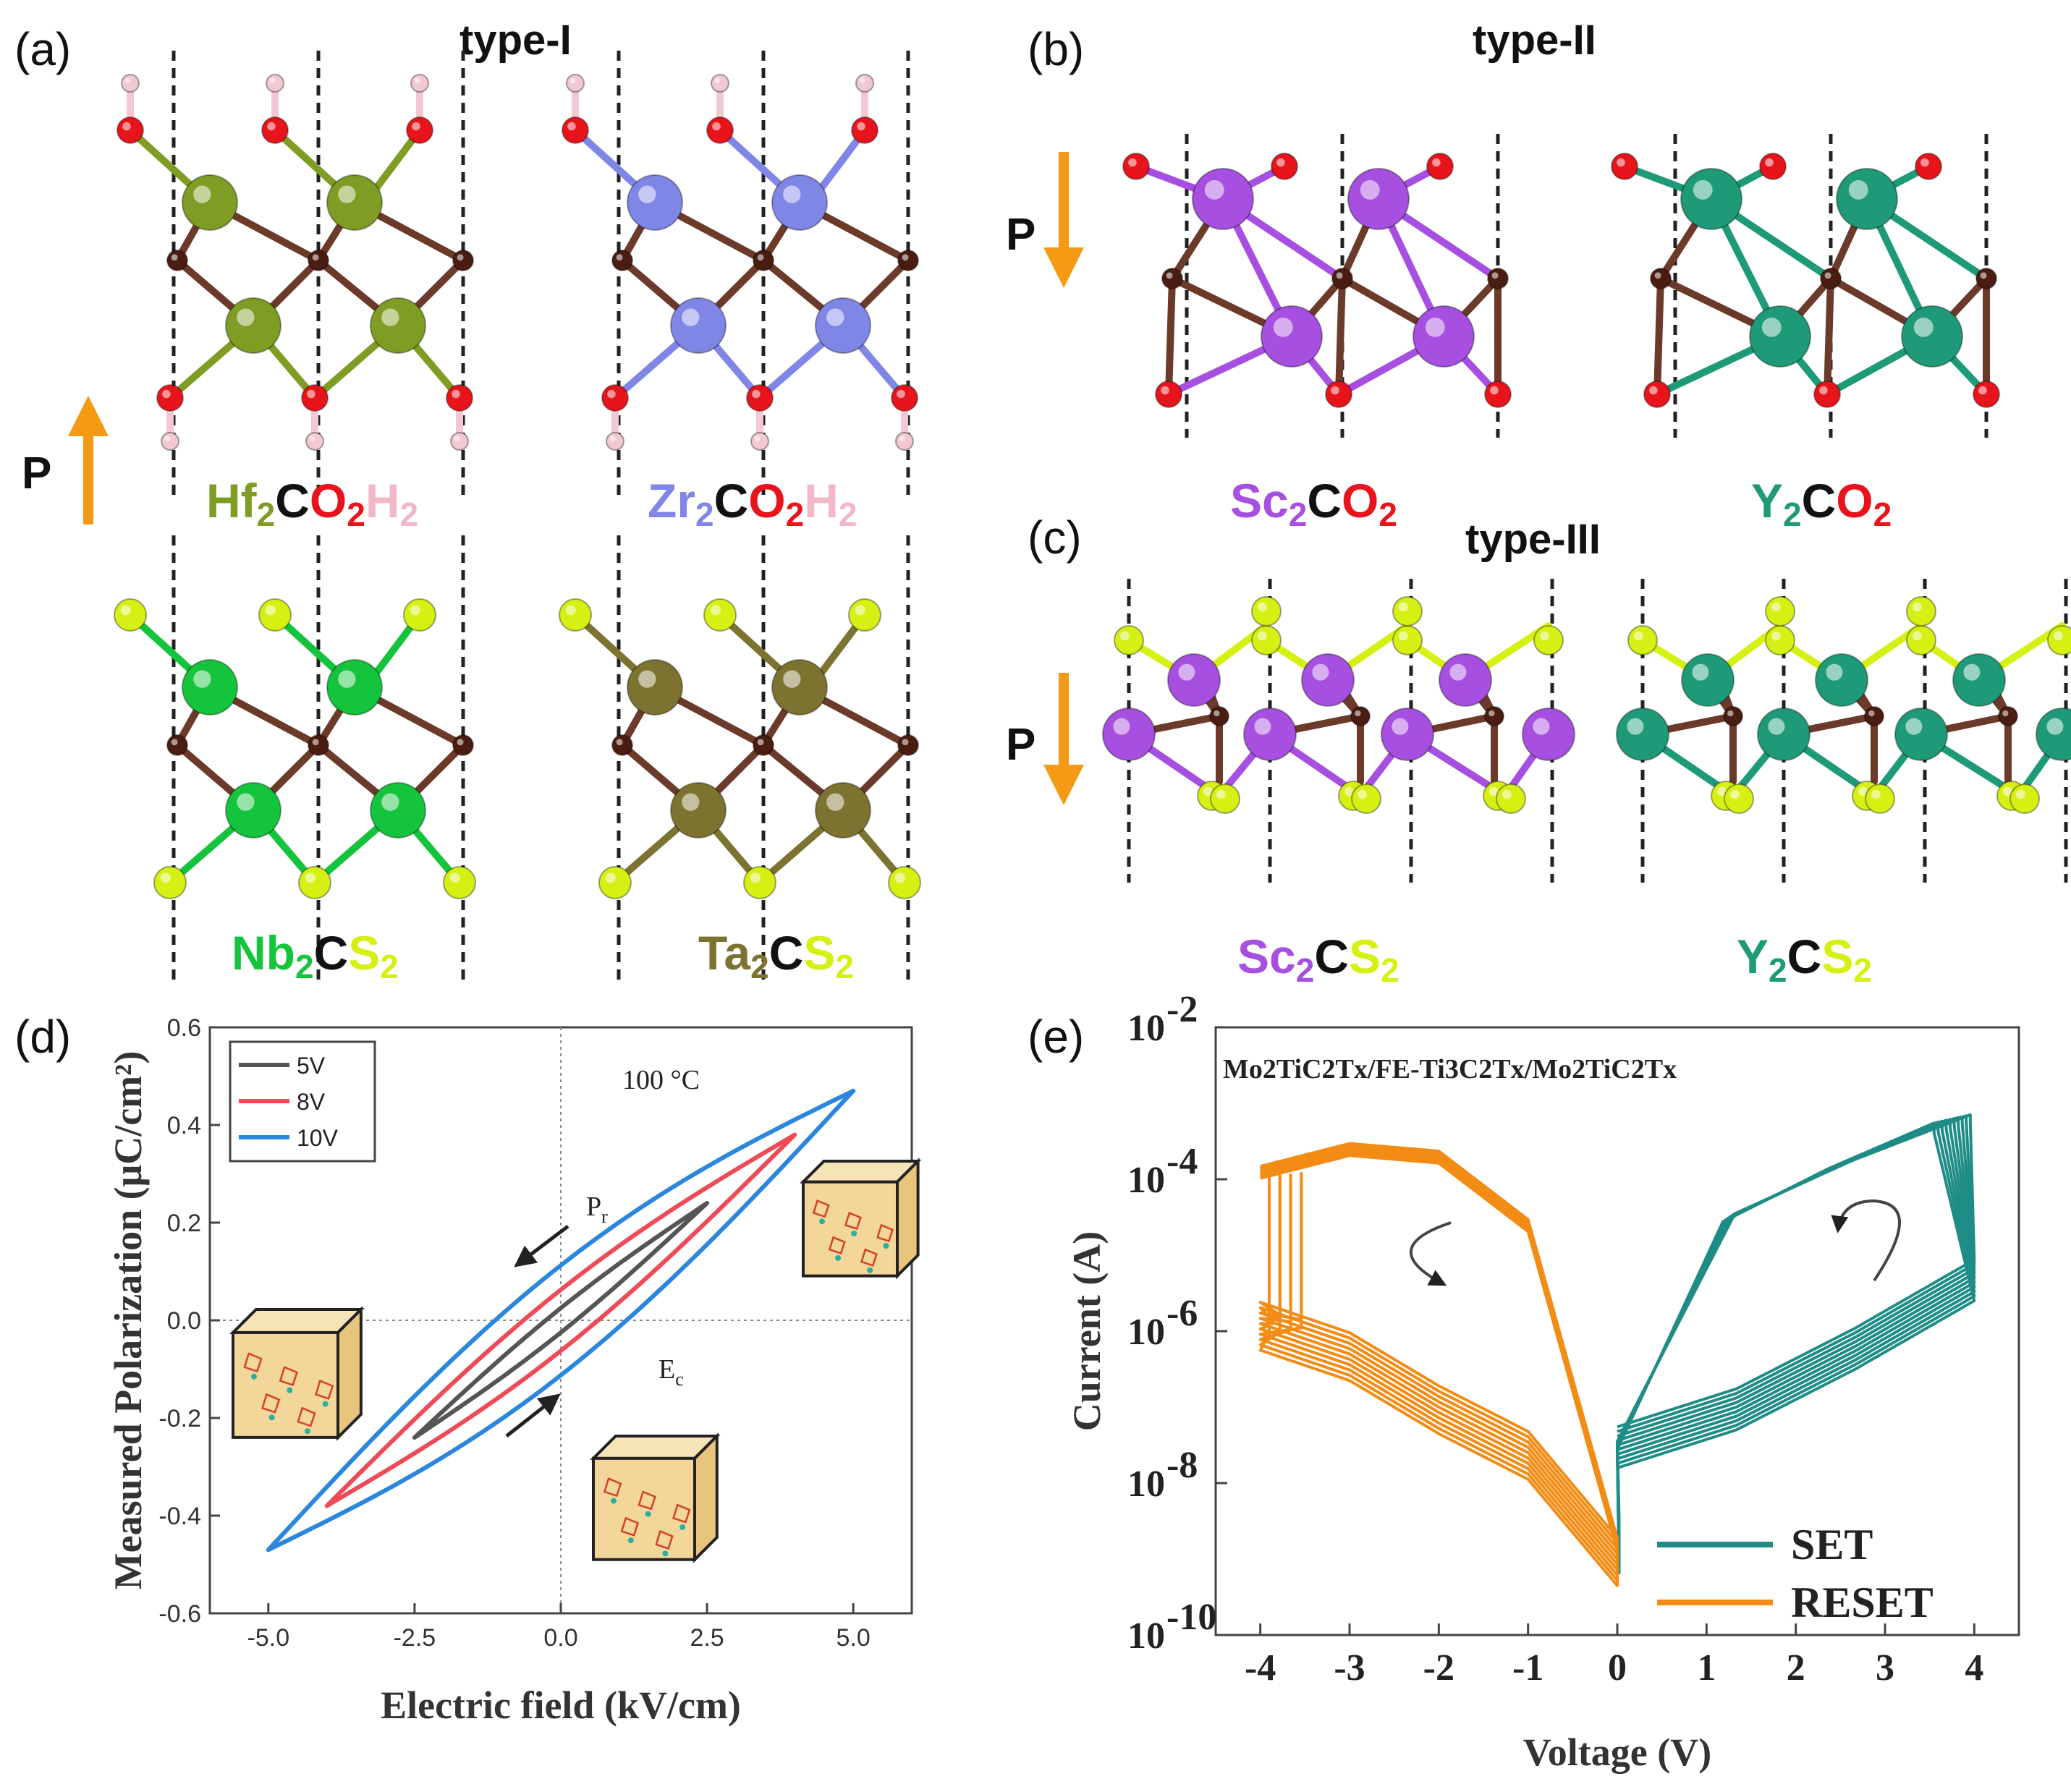  What do you see at coordinates (1146, 1484) in the screenshot?
I see `y-tick-label: 10` at bounding box center [1146, 1484].